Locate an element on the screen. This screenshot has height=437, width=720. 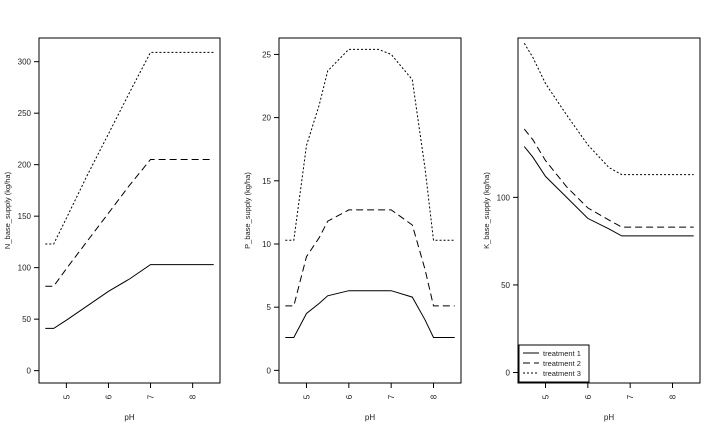
y-tick-label: 250 is located at coordinates (25, 113).